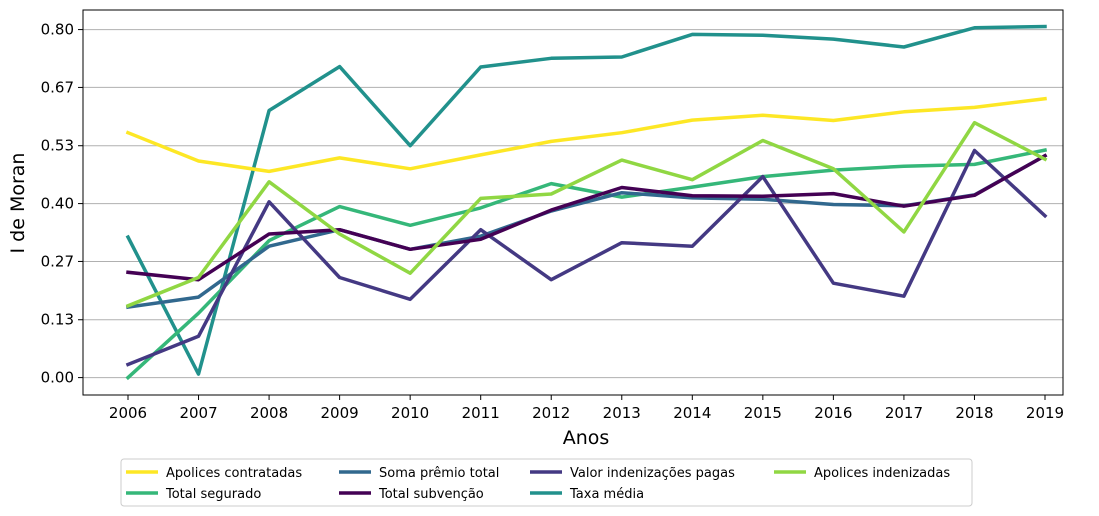  Describe the element at coordinates (198, 413) in the screenshot. I see `x-tick-label: 2007` at that location.